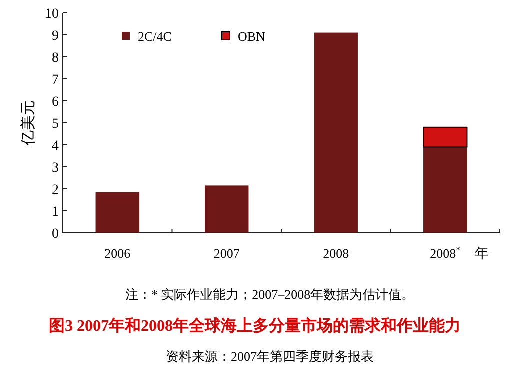  I want to click on x-axis-title: 年, so click(482, 254).